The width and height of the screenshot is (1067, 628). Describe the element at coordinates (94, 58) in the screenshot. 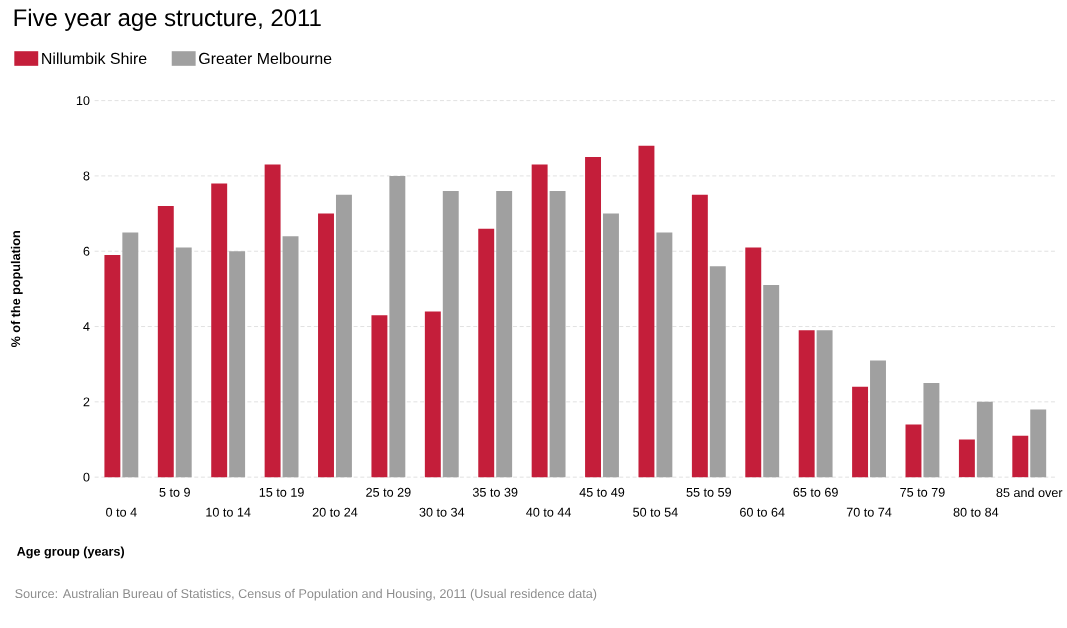

I see `legend-label: Nillumbik Shire` at that location.